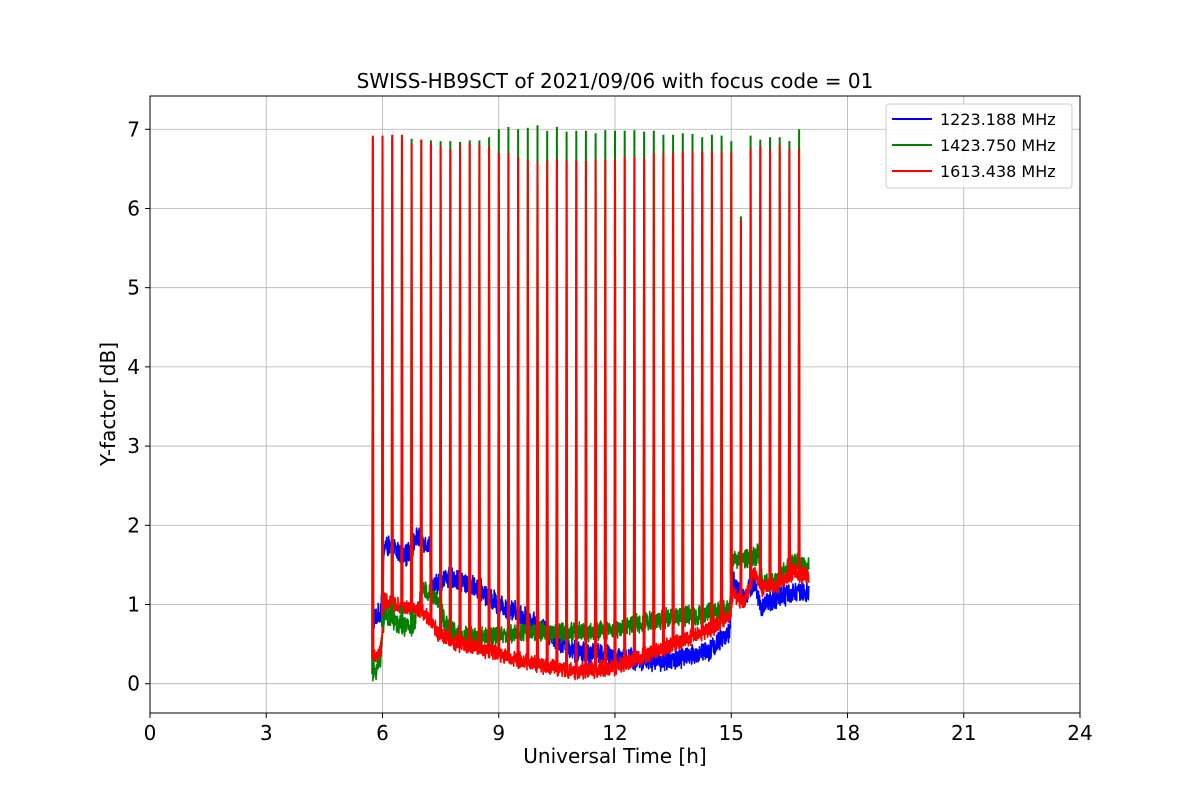 Image resolution: width=1200 pixels, height=800 pixels. I want to click on legend-label: 1223.188 MHz, so click(998, 119).